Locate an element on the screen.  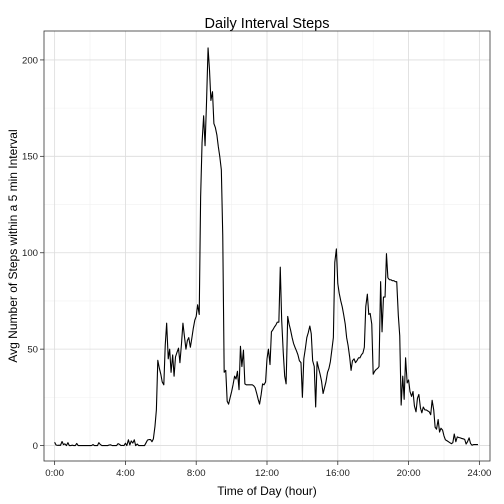
x-tick-label: 8:00 is located at coordinates (196, 473).